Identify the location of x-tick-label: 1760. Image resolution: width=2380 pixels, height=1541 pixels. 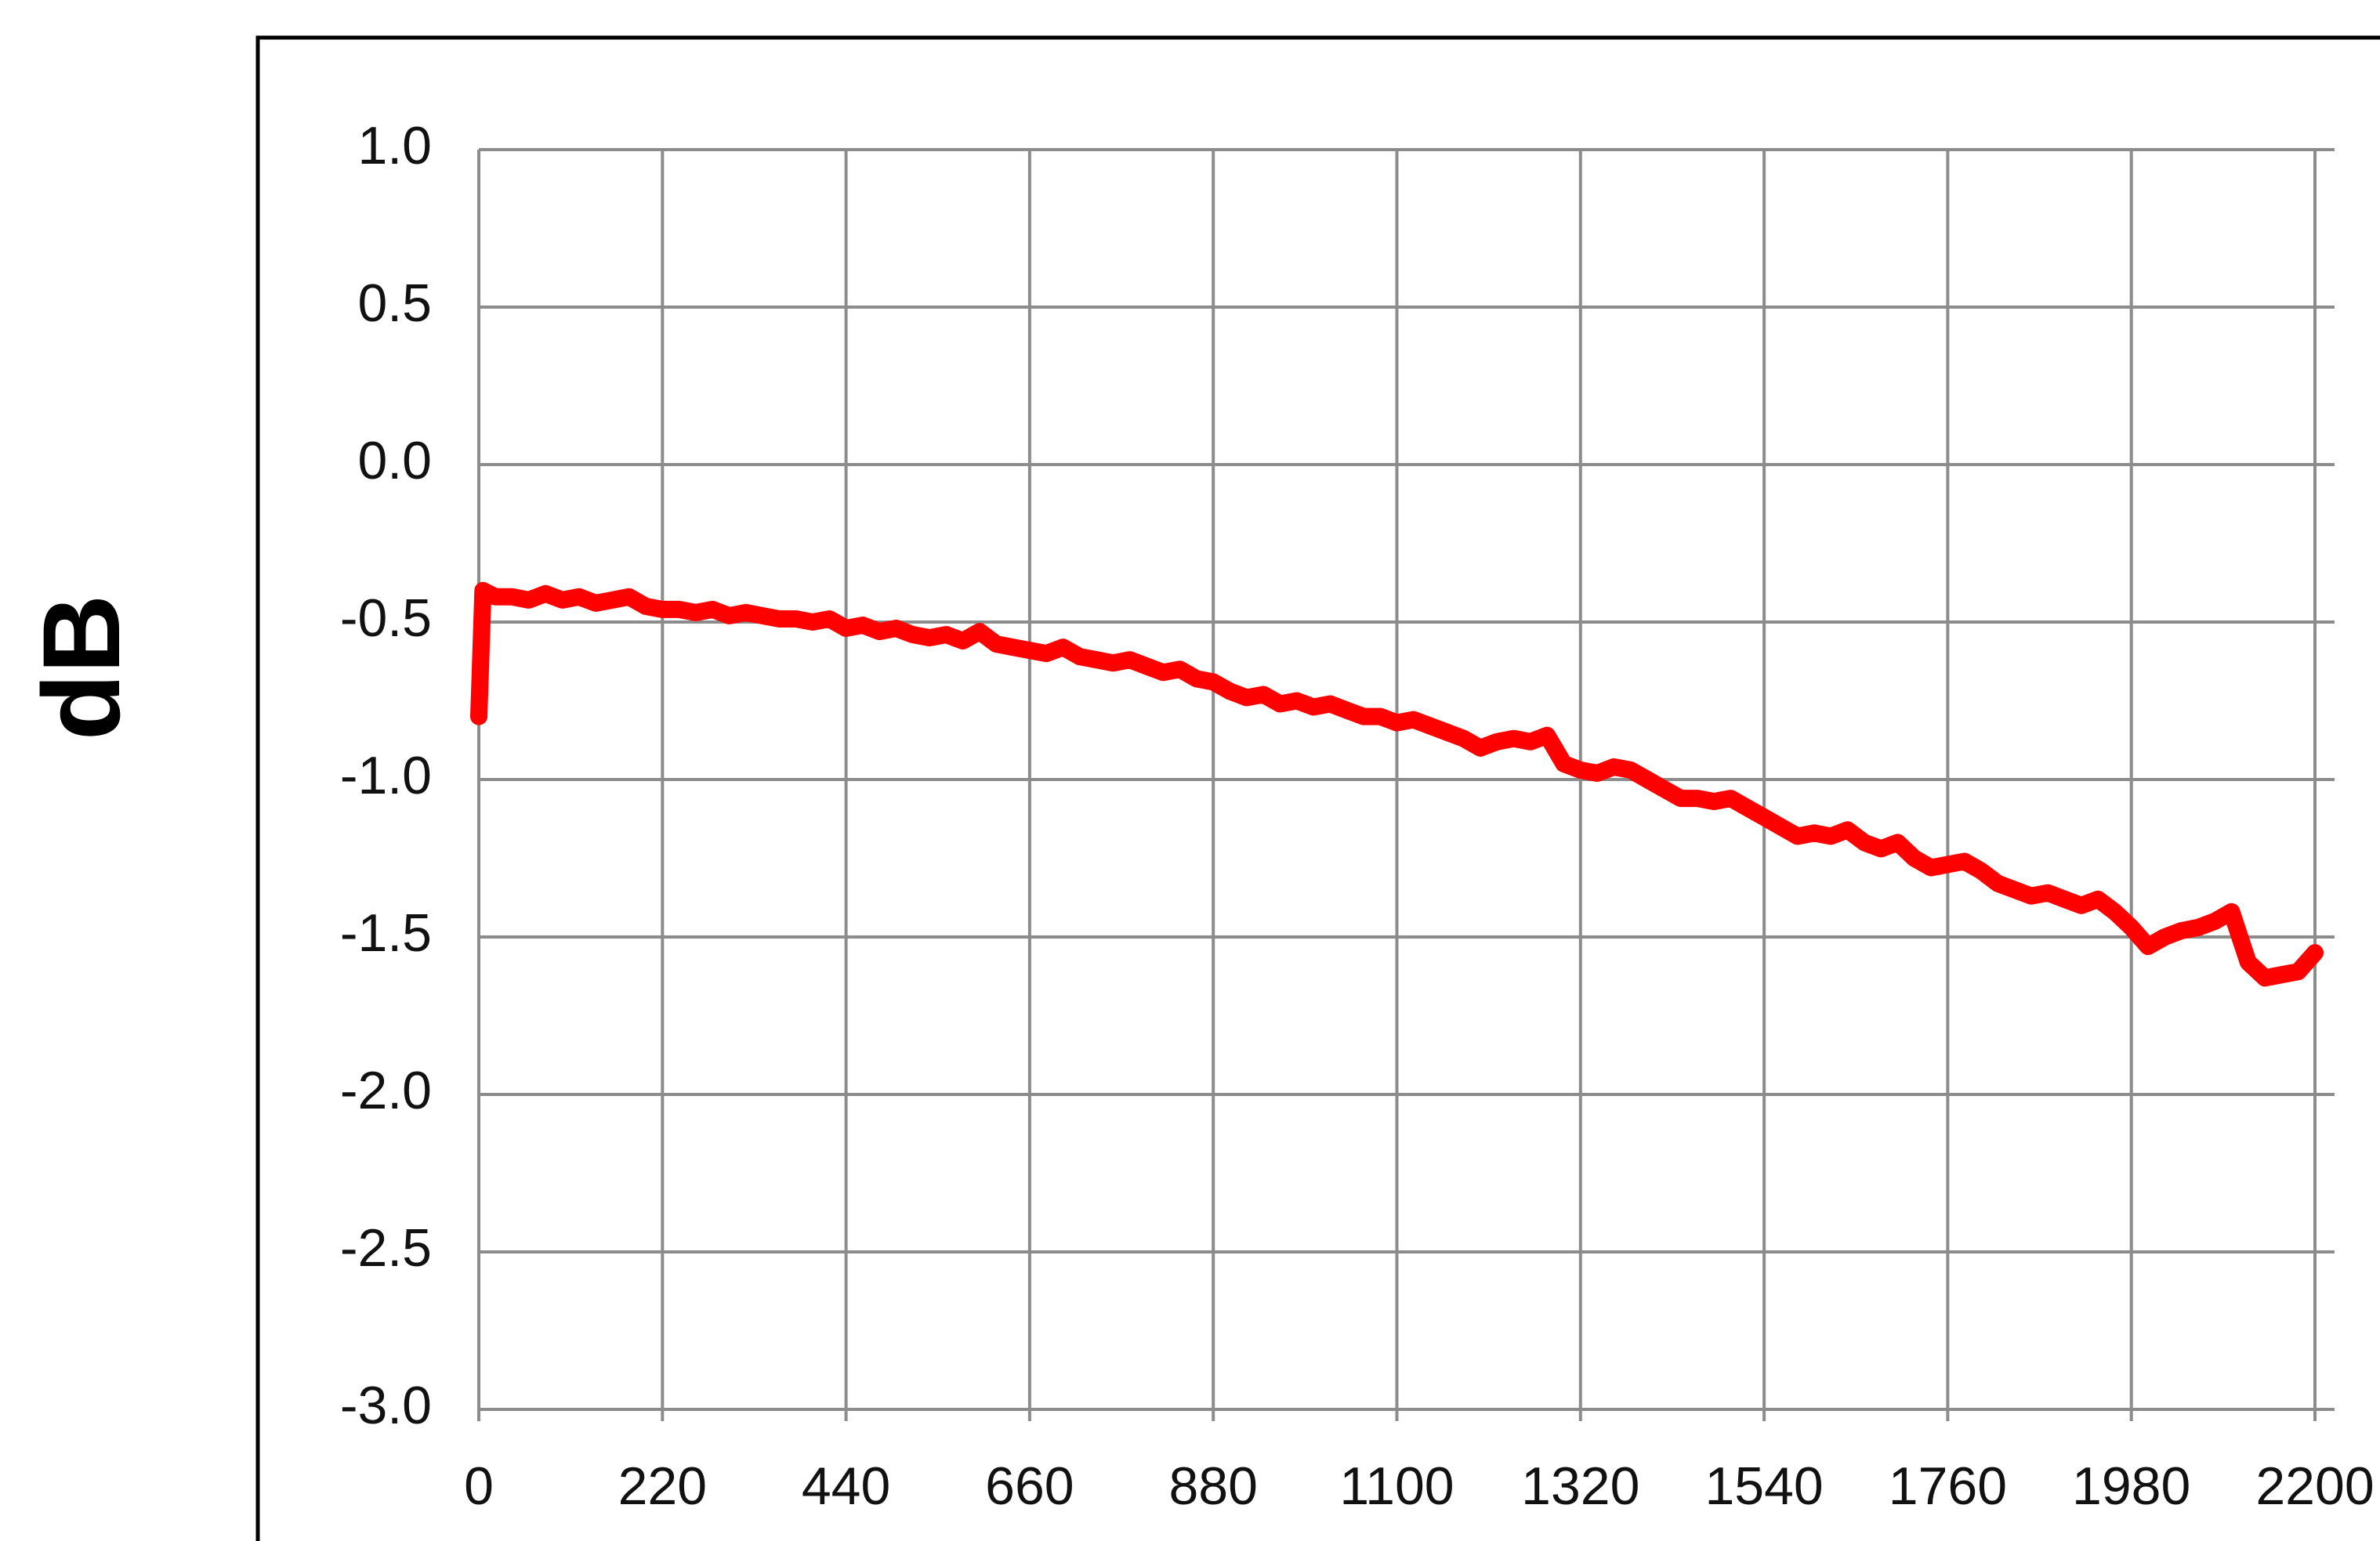
(1948, 1486).